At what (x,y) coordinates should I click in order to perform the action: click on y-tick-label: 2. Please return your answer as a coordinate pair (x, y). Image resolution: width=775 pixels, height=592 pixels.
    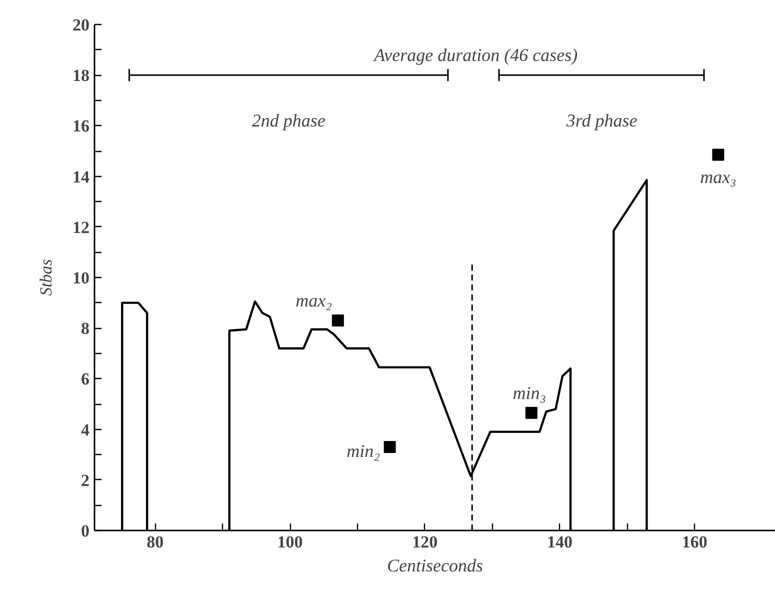
    Looking at the image, I should click on (85, 480).